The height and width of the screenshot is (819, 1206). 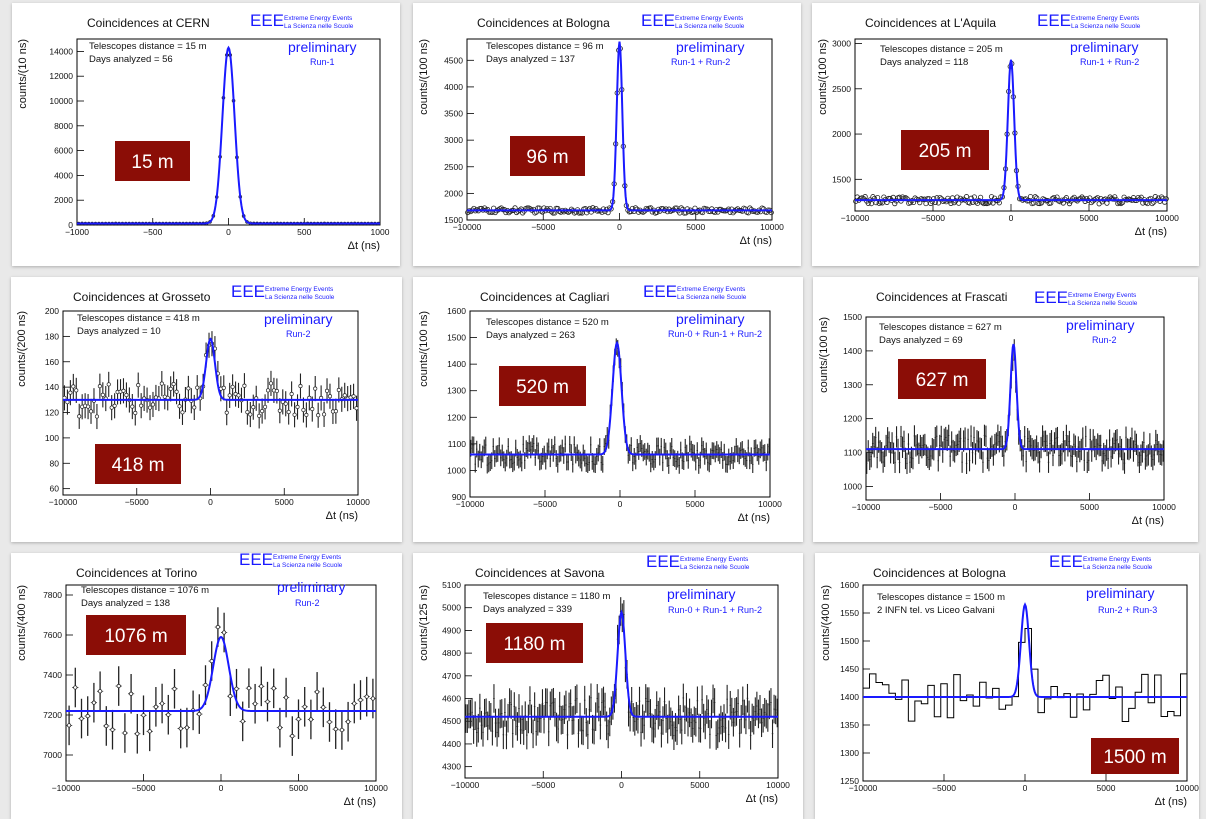 What do you see at coordinates (221, 683) in the screenshot?
I see `plot-frame` at bounding box center [221, 683].